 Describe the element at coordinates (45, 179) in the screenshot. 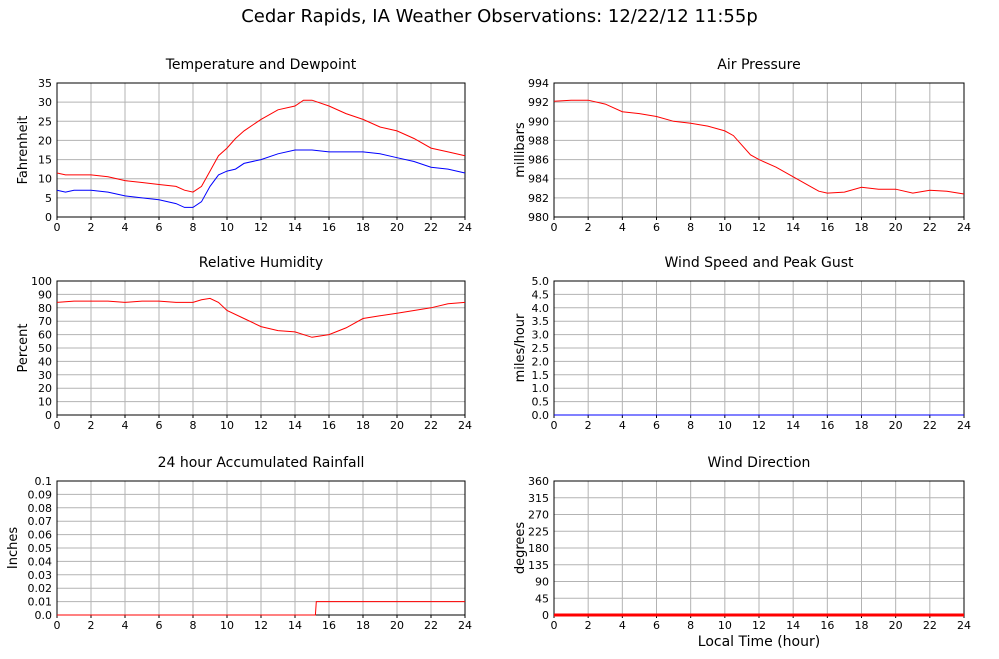

I see `y-tick-label: 10` at that location.